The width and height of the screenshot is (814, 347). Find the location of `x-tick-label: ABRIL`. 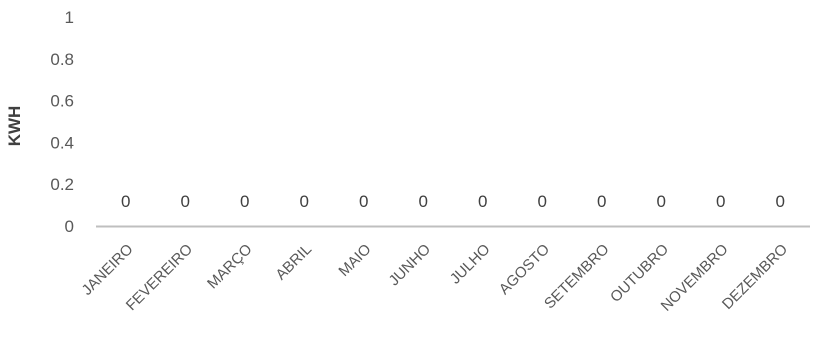

x-tick-label: ABRIL is located at coordinates (293, 262).